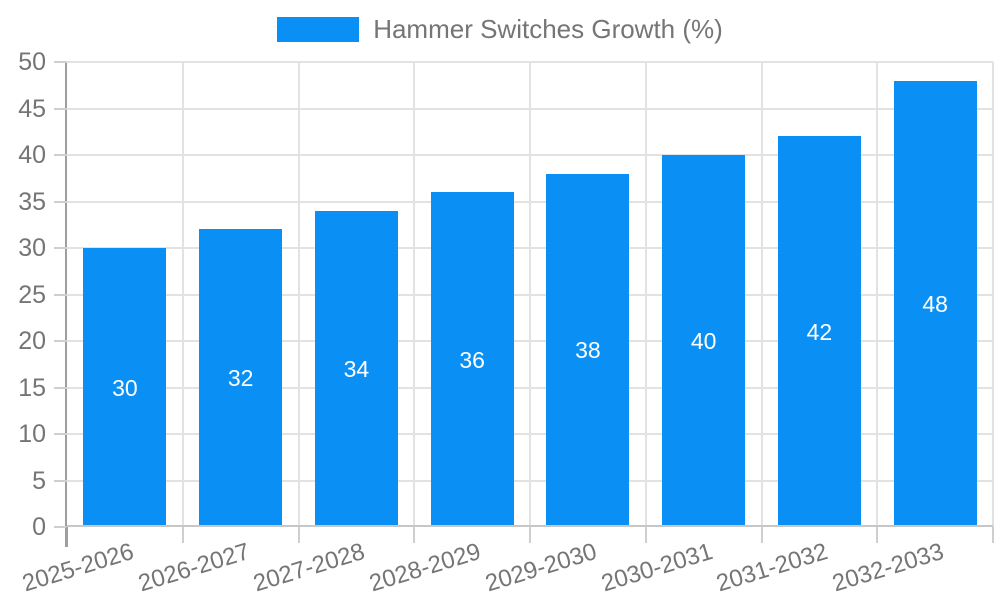 Image resolution: width=1000 pixels, height=600 pixels. I want to click on bar-value-label: 30, so click(125, 387).